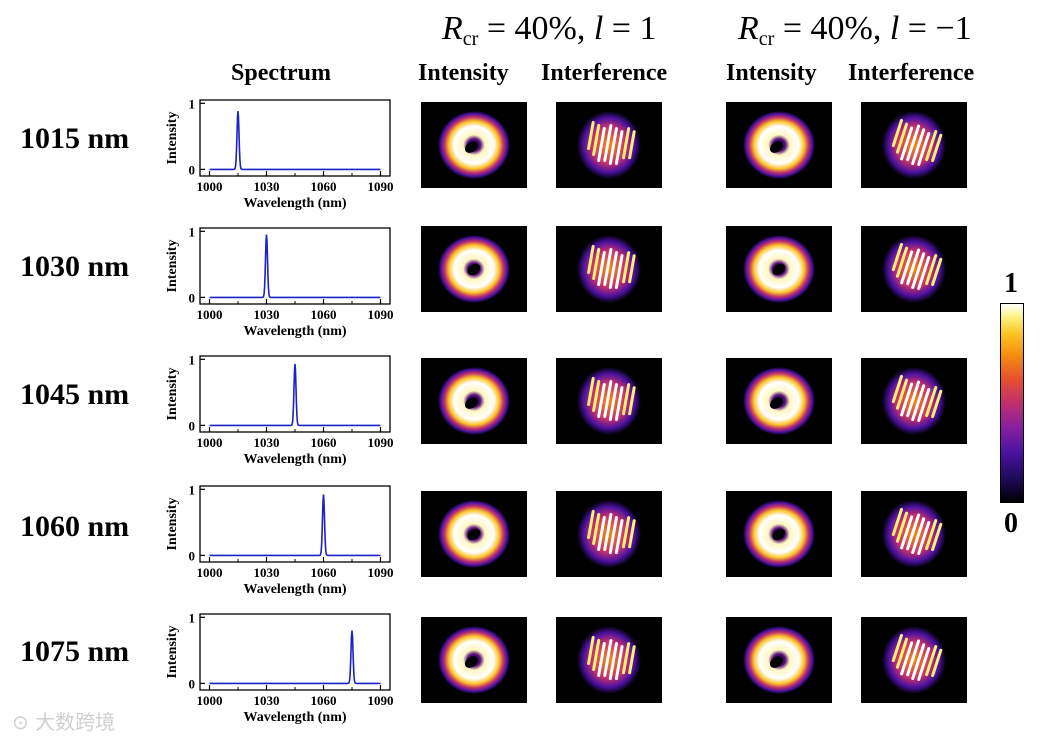 The width and height of the screenshot is (1040, 739). What do you see at coordinates (463, 73) in the screenshot?
I see `column-header-intensity-1: Intensity` at bounding box center [463, 73].